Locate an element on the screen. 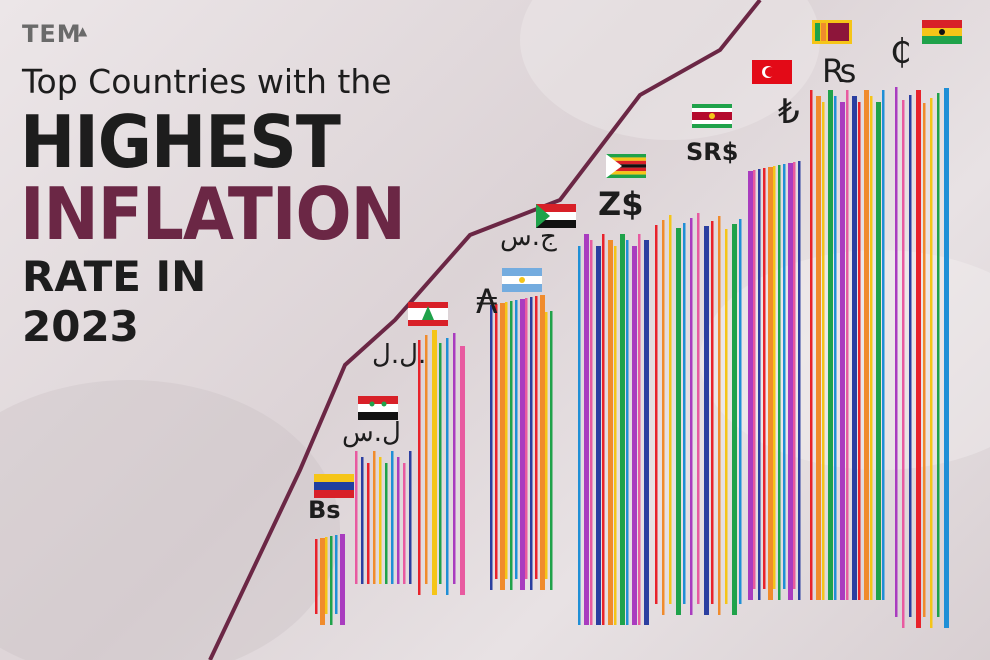  currency-symbol-zimbabwe: Z$ is located at coordinates (621, 204).